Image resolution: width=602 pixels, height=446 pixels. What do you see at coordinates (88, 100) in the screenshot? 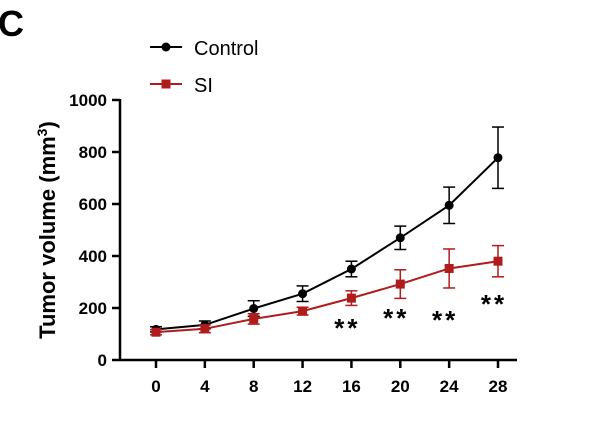
I see `y-tick-label: 1000` at bounding box center [88, 100].